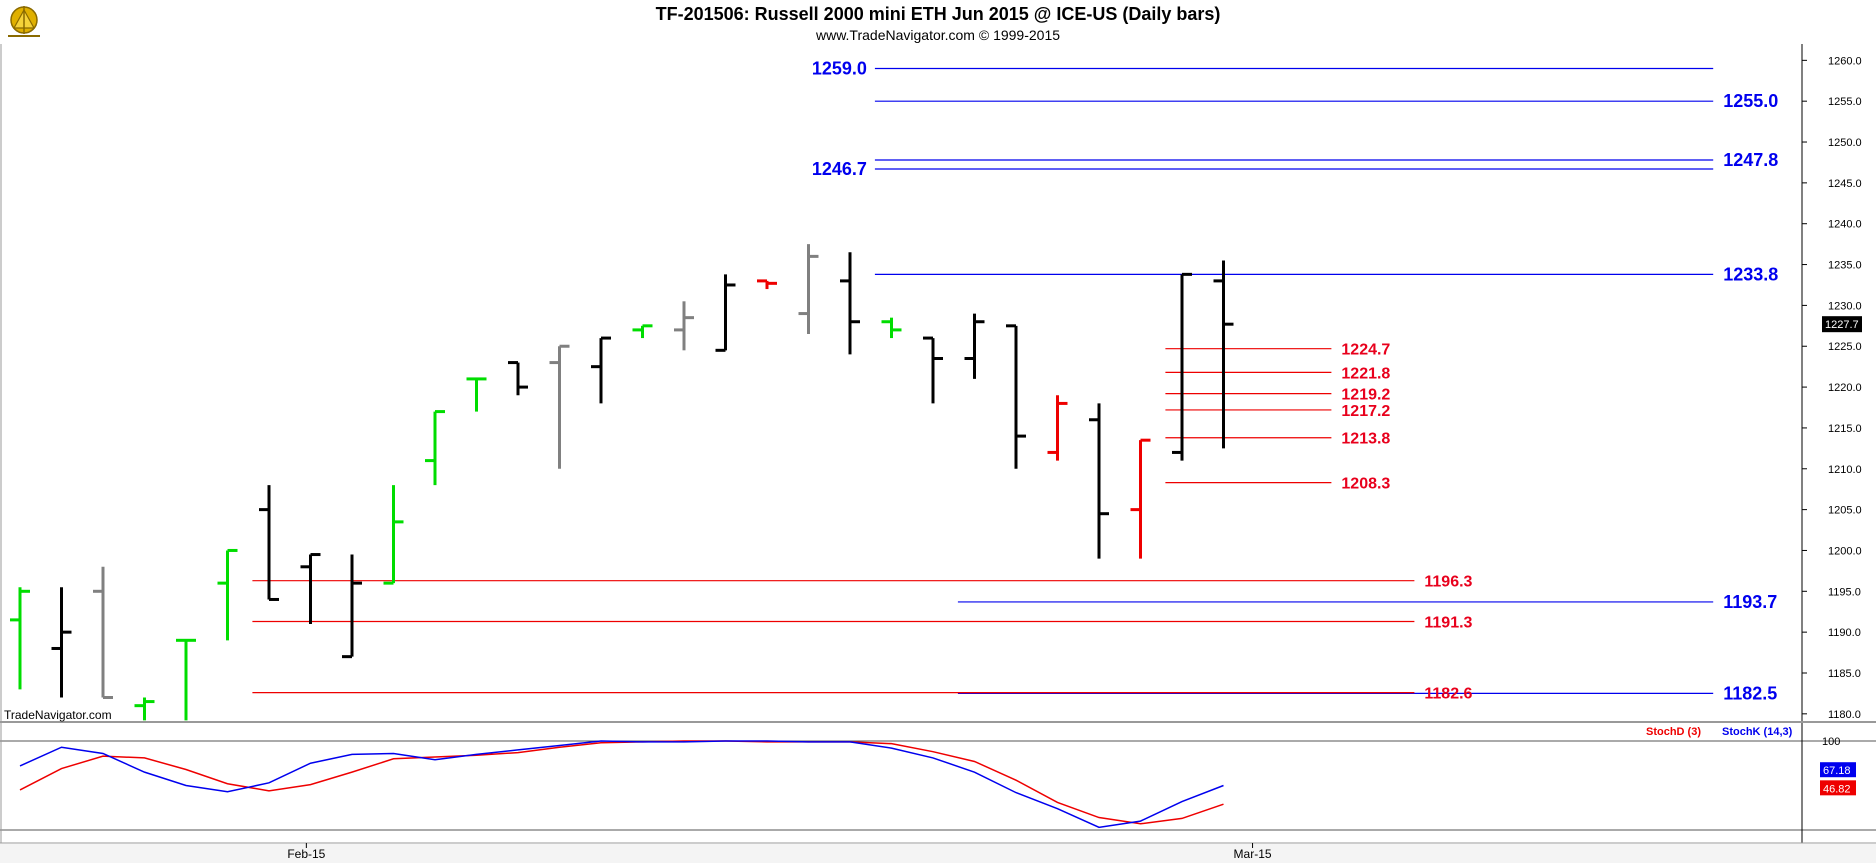  Describe the element at coordinates (1448, 623) in the screenshot. I see `level-label: 1191.3` at that location.